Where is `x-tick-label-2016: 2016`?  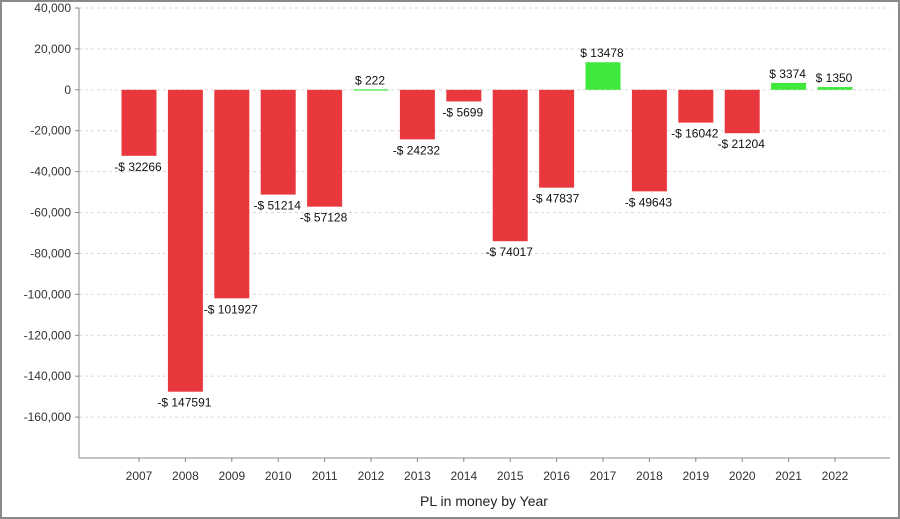 x-tick-label-2016: 2016 is located at coordinates (556, 476).